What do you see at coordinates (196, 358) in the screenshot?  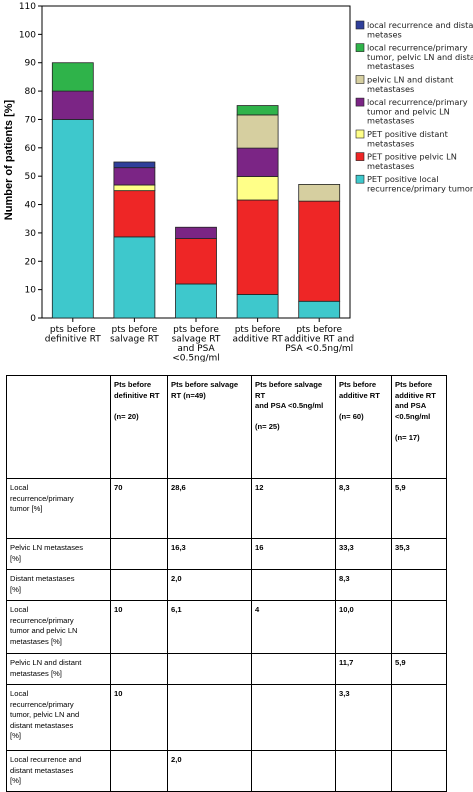 I see `x-tick-label: <0.5ng/ml` at bounding box center [196, 358].